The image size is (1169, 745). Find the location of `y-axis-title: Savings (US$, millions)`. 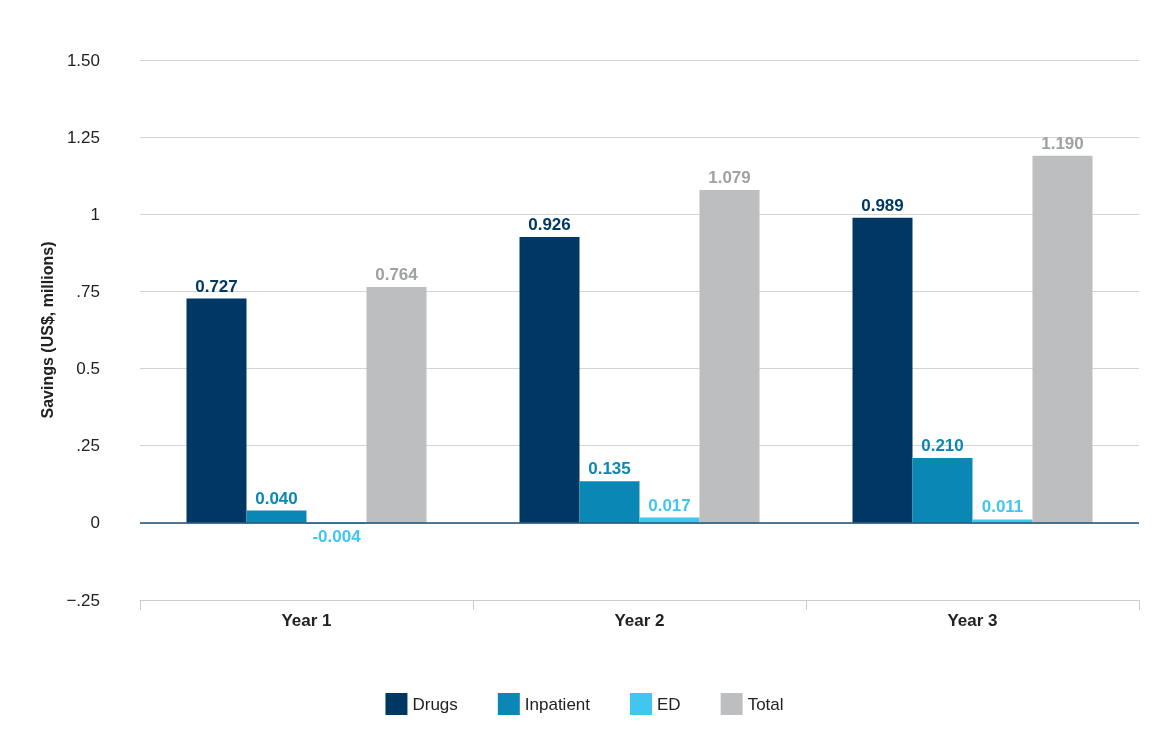

y-axis-title: Savings (US$, millions) is located at coordinates (48, 330).